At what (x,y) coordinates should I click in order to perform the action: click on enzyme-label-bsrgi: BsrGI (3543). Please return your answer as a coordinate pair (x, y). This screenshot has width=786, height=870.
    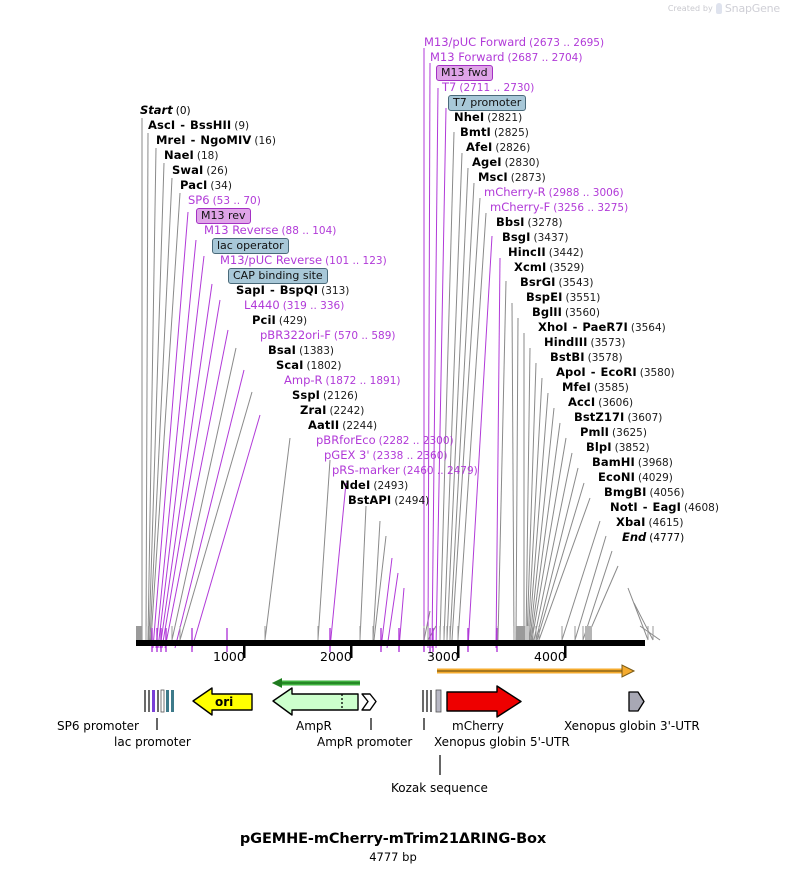
    Looking at the image, I should click on (556, 282).